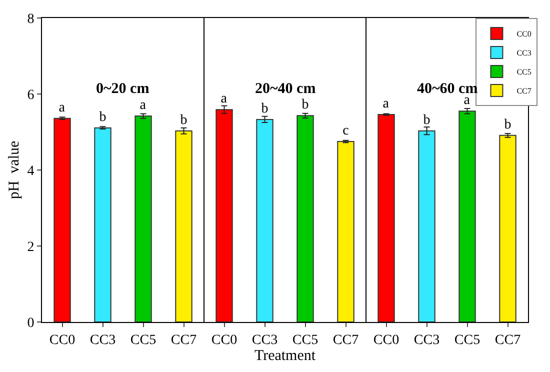  What do you see at coordinates (285, 356) in the screenshot?
I see `x-axis-title: Treatment` at bounding box center [285, 356].